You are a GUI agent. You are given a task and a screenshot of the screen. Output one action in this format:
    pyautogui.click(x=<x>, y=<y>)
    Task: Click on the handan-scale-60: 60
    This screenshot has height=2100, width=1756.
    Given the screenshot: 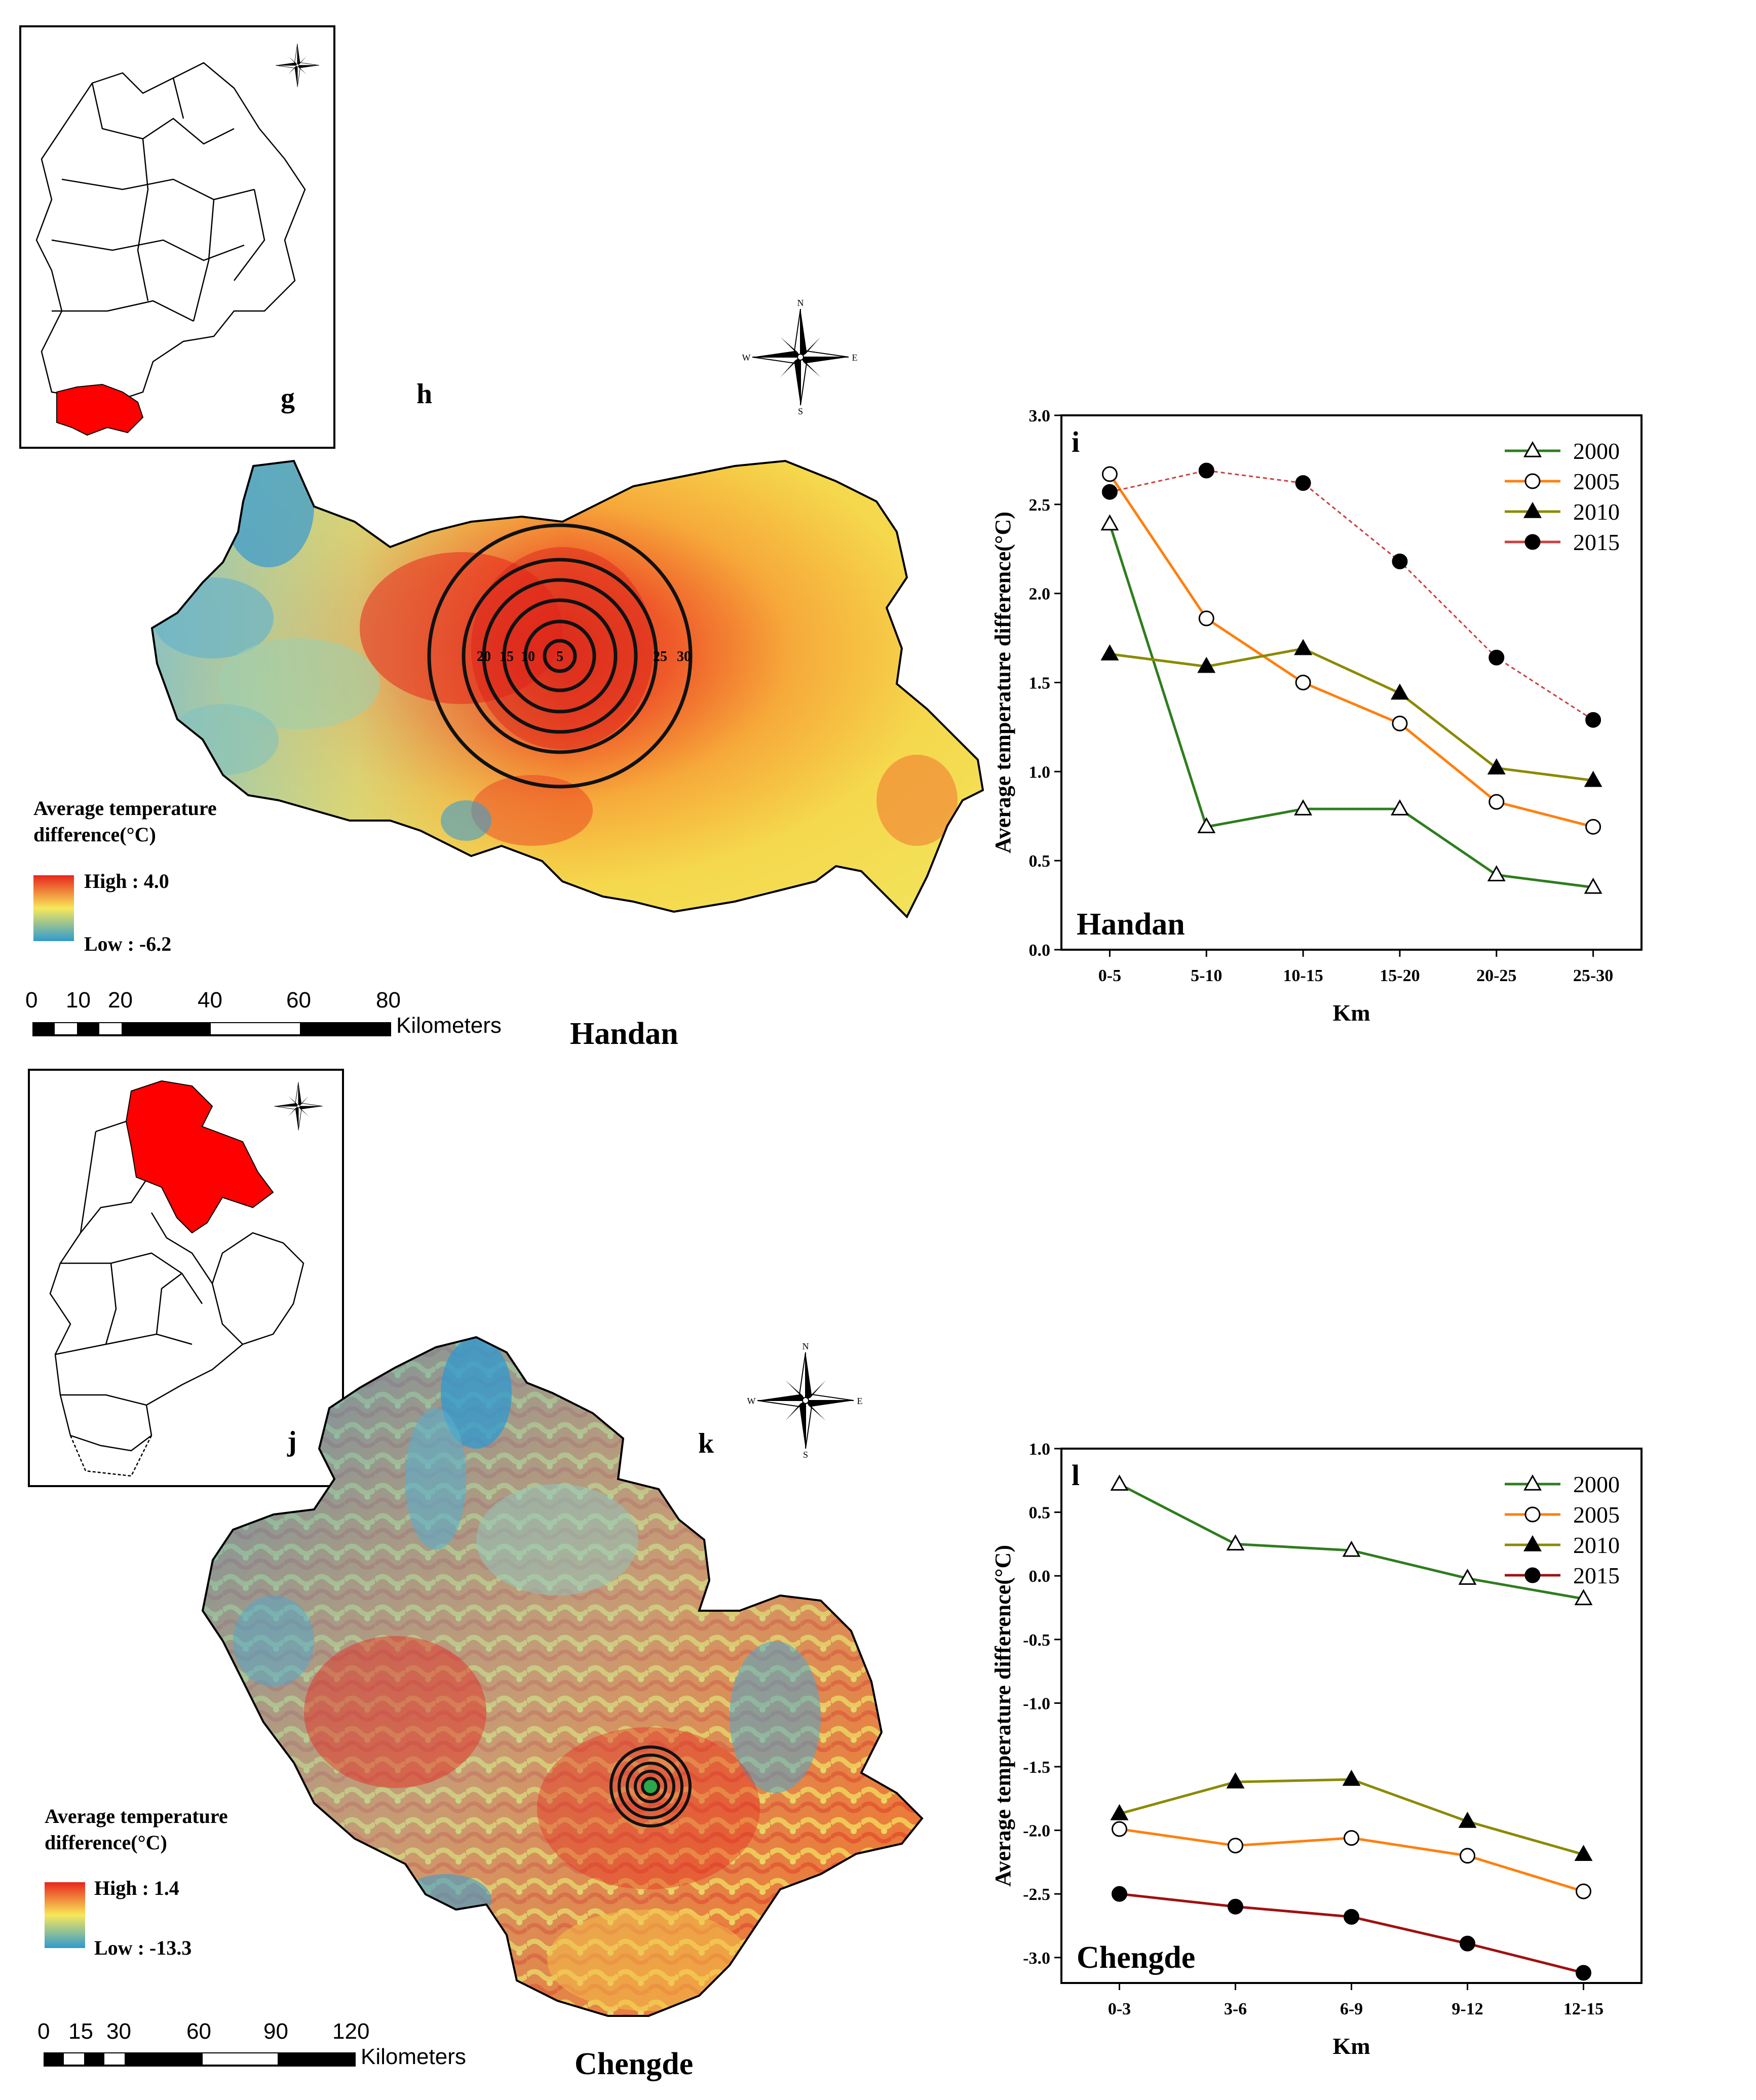 What is the action you would take?
    pyautogui.click(x=298, y=1000)
    